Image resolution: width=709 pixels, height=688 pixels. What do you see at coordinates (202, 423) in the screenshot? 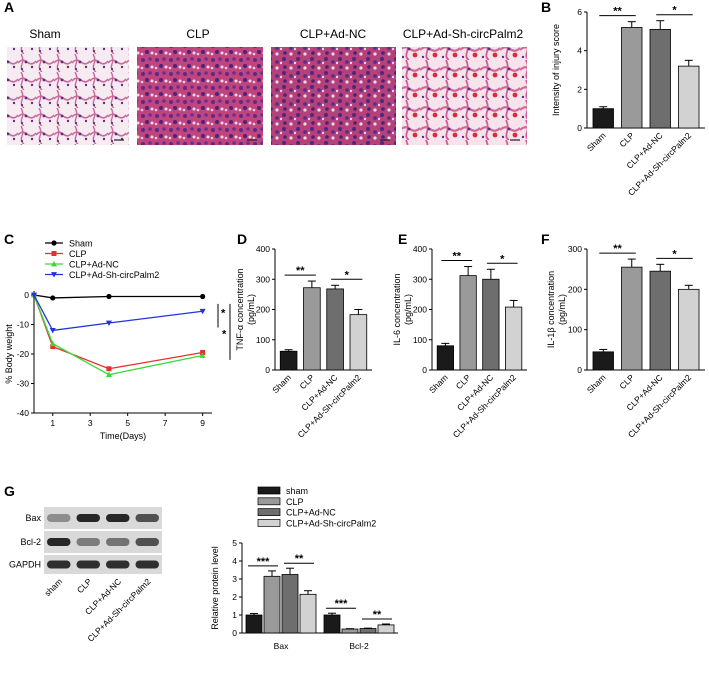
I see `x-tick-label: 9` at bounding box center [202, 423].